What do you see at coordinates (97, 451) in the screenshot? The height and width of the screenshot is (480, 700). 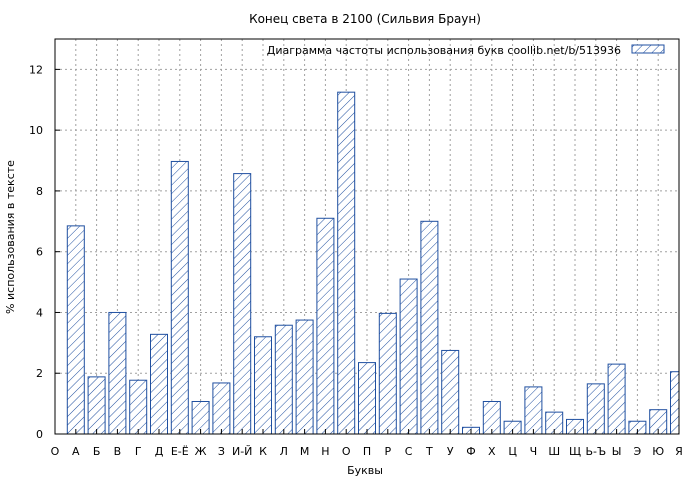 I see `x-tick-label: Б` at bounding box center [97, 451].